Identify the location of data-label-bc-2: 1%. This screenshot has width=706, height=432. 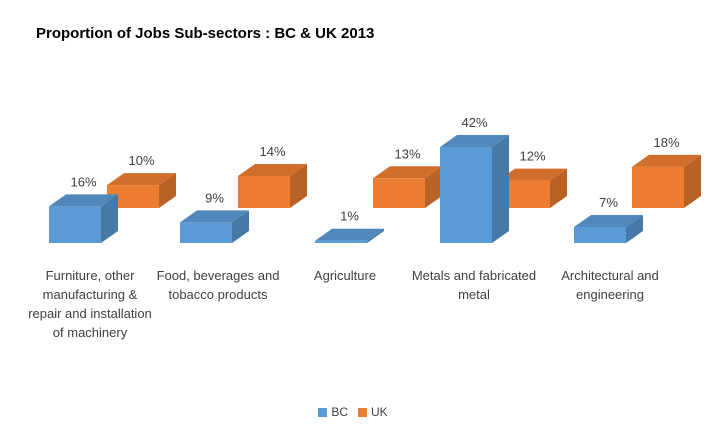
(349, 216).